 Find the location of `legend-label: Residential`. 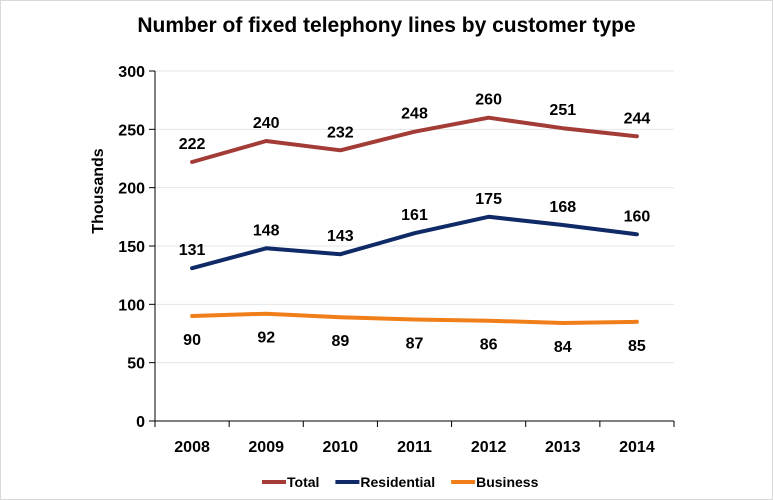

legend-label: Residential is located at coordinates (397, 482).